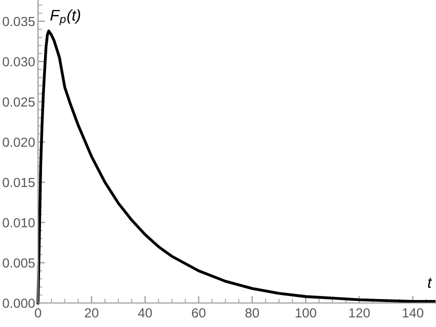 The height and width of the screenshot is (327, 436). What do you see at coordinates (18, 21) in the screenshot?
I see `y-tick-label: 0.035` at bounding box center [18, 21].